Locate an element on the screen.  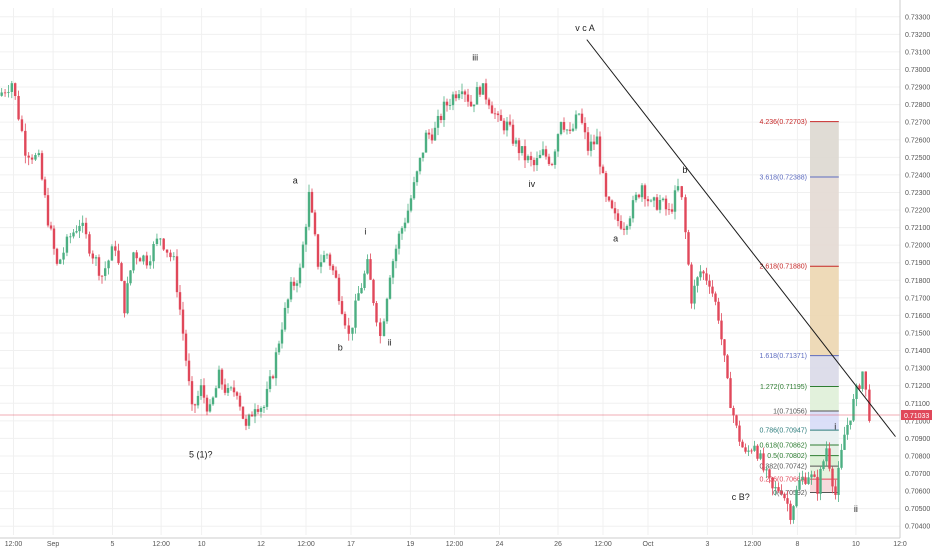
y-tick-label: 0.73300 is located at coordinates (917, 17).